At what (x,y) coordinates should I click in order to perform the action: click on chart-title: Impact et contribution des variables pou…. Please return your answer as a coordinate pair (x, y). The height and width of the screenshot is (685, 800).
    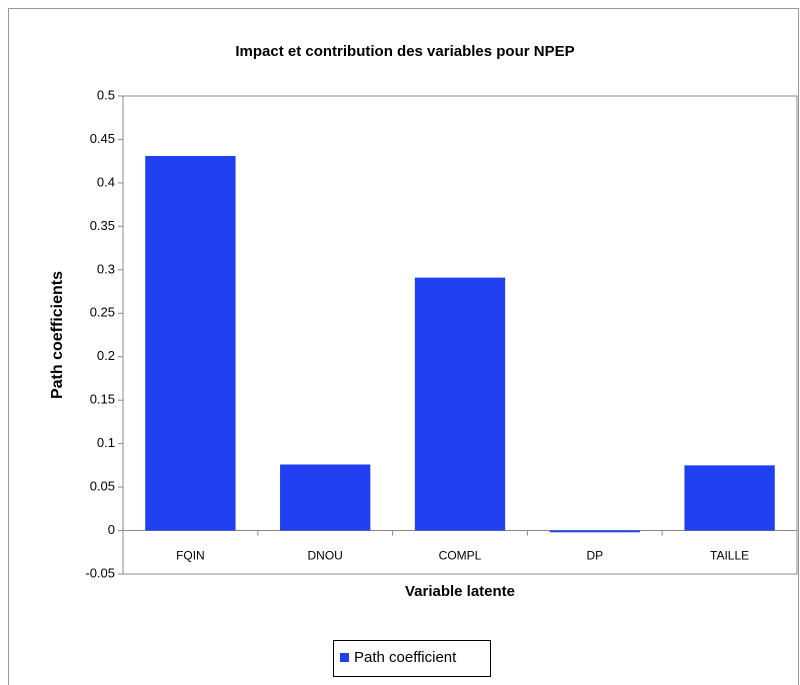
    Looking at the image, I should click on (404, 51).